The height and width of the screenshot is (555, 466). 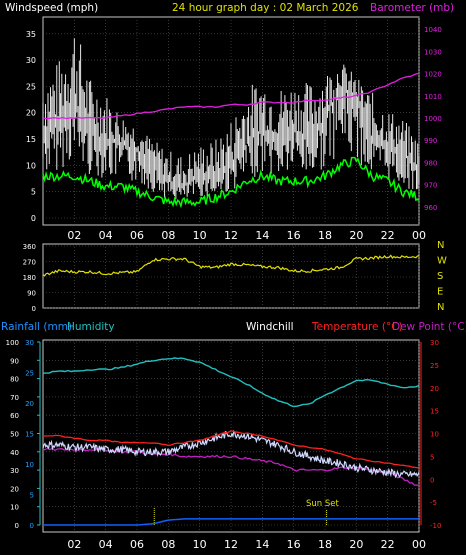 What do you see at coordinates (14, 416) in the screenshot?
I see `humidity-tick-label: 60` at bounding box center [14, 416].